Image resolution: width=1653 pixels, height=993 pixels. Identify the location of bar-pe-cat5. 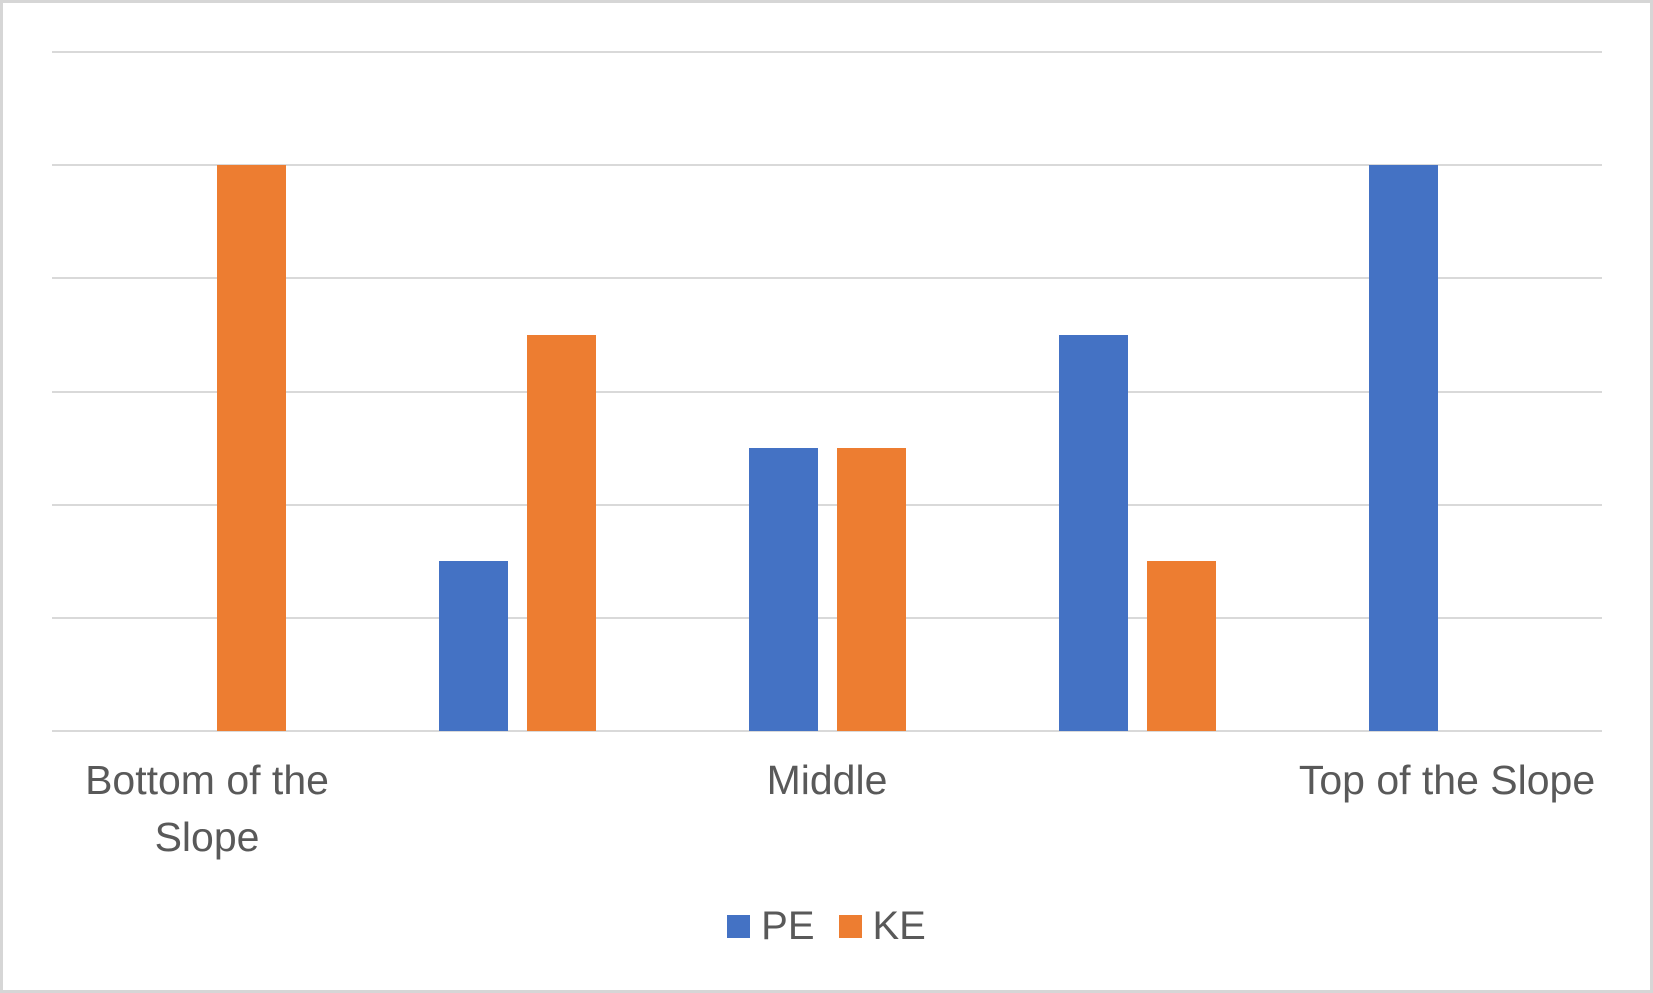
(1403, 448).